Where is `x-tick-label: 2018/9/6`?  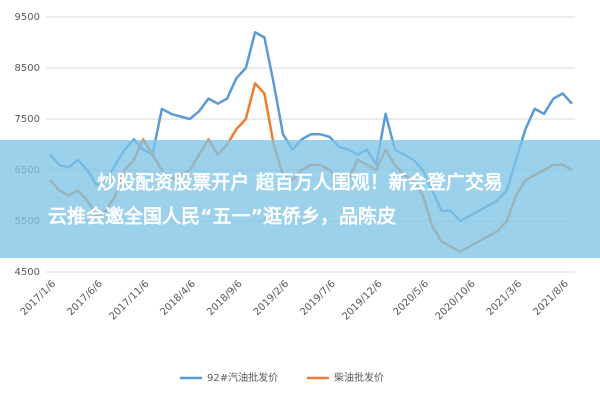
x-tick-label: 2018/9/6 is located at coordinates (225, 298).